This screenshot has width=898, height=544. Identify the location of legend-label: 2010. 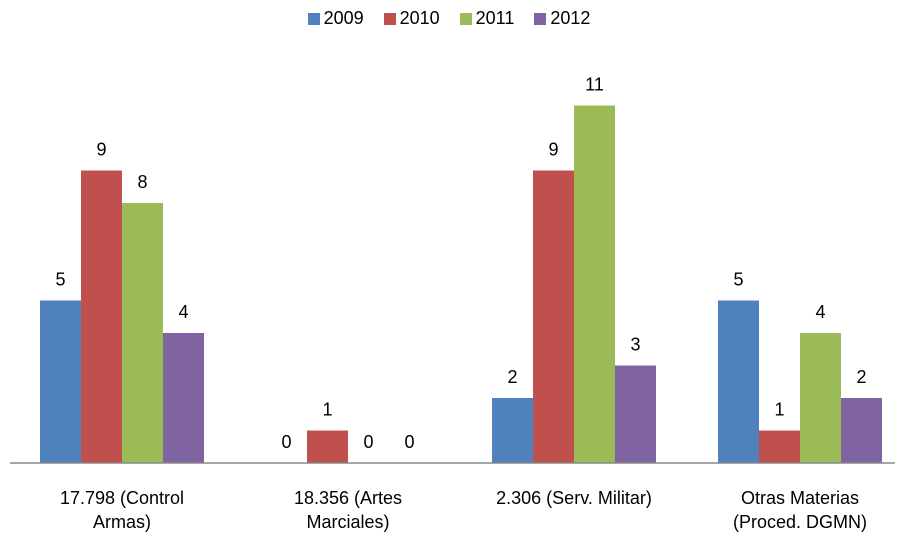
(419, 18).